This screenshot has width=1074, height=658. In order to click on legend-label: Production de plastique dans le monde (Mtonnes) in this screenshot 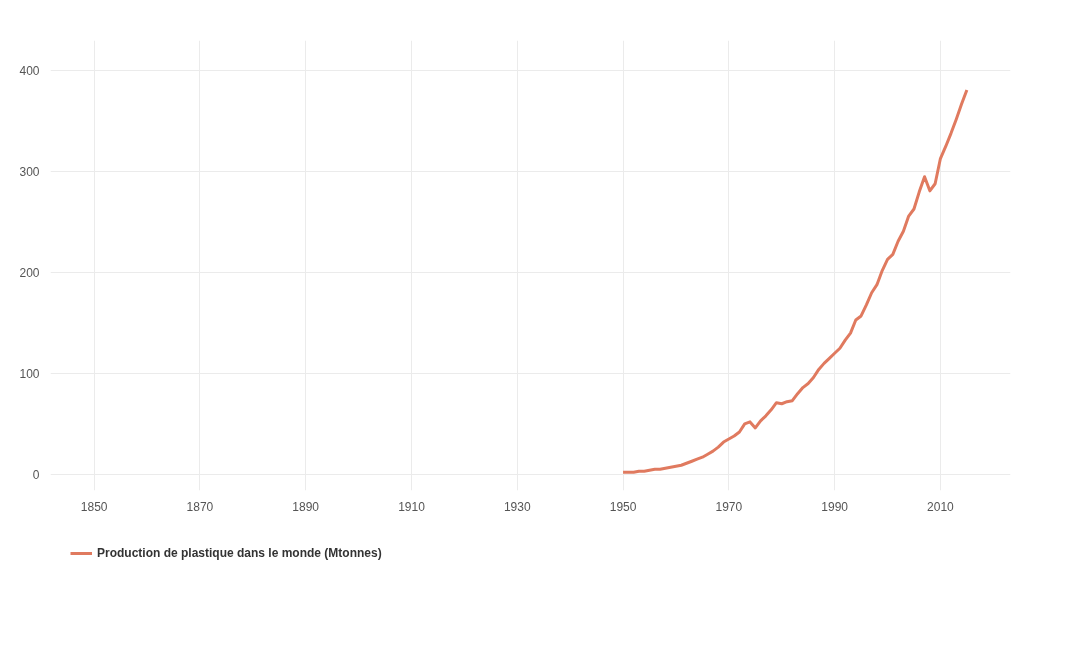, I will do `click(239, 553)`.